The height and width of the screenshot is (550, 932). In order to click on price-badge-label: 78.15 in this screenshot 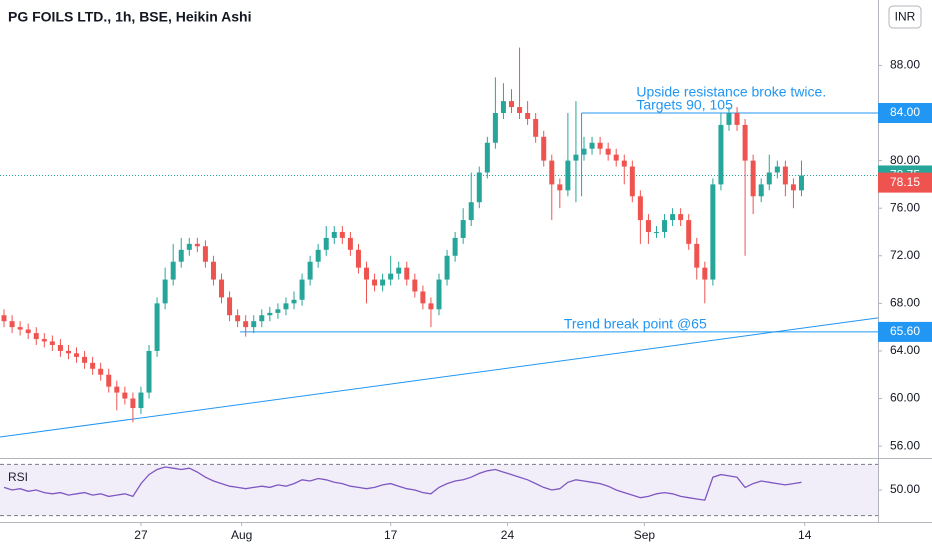, I will do `click(905, 182)`.